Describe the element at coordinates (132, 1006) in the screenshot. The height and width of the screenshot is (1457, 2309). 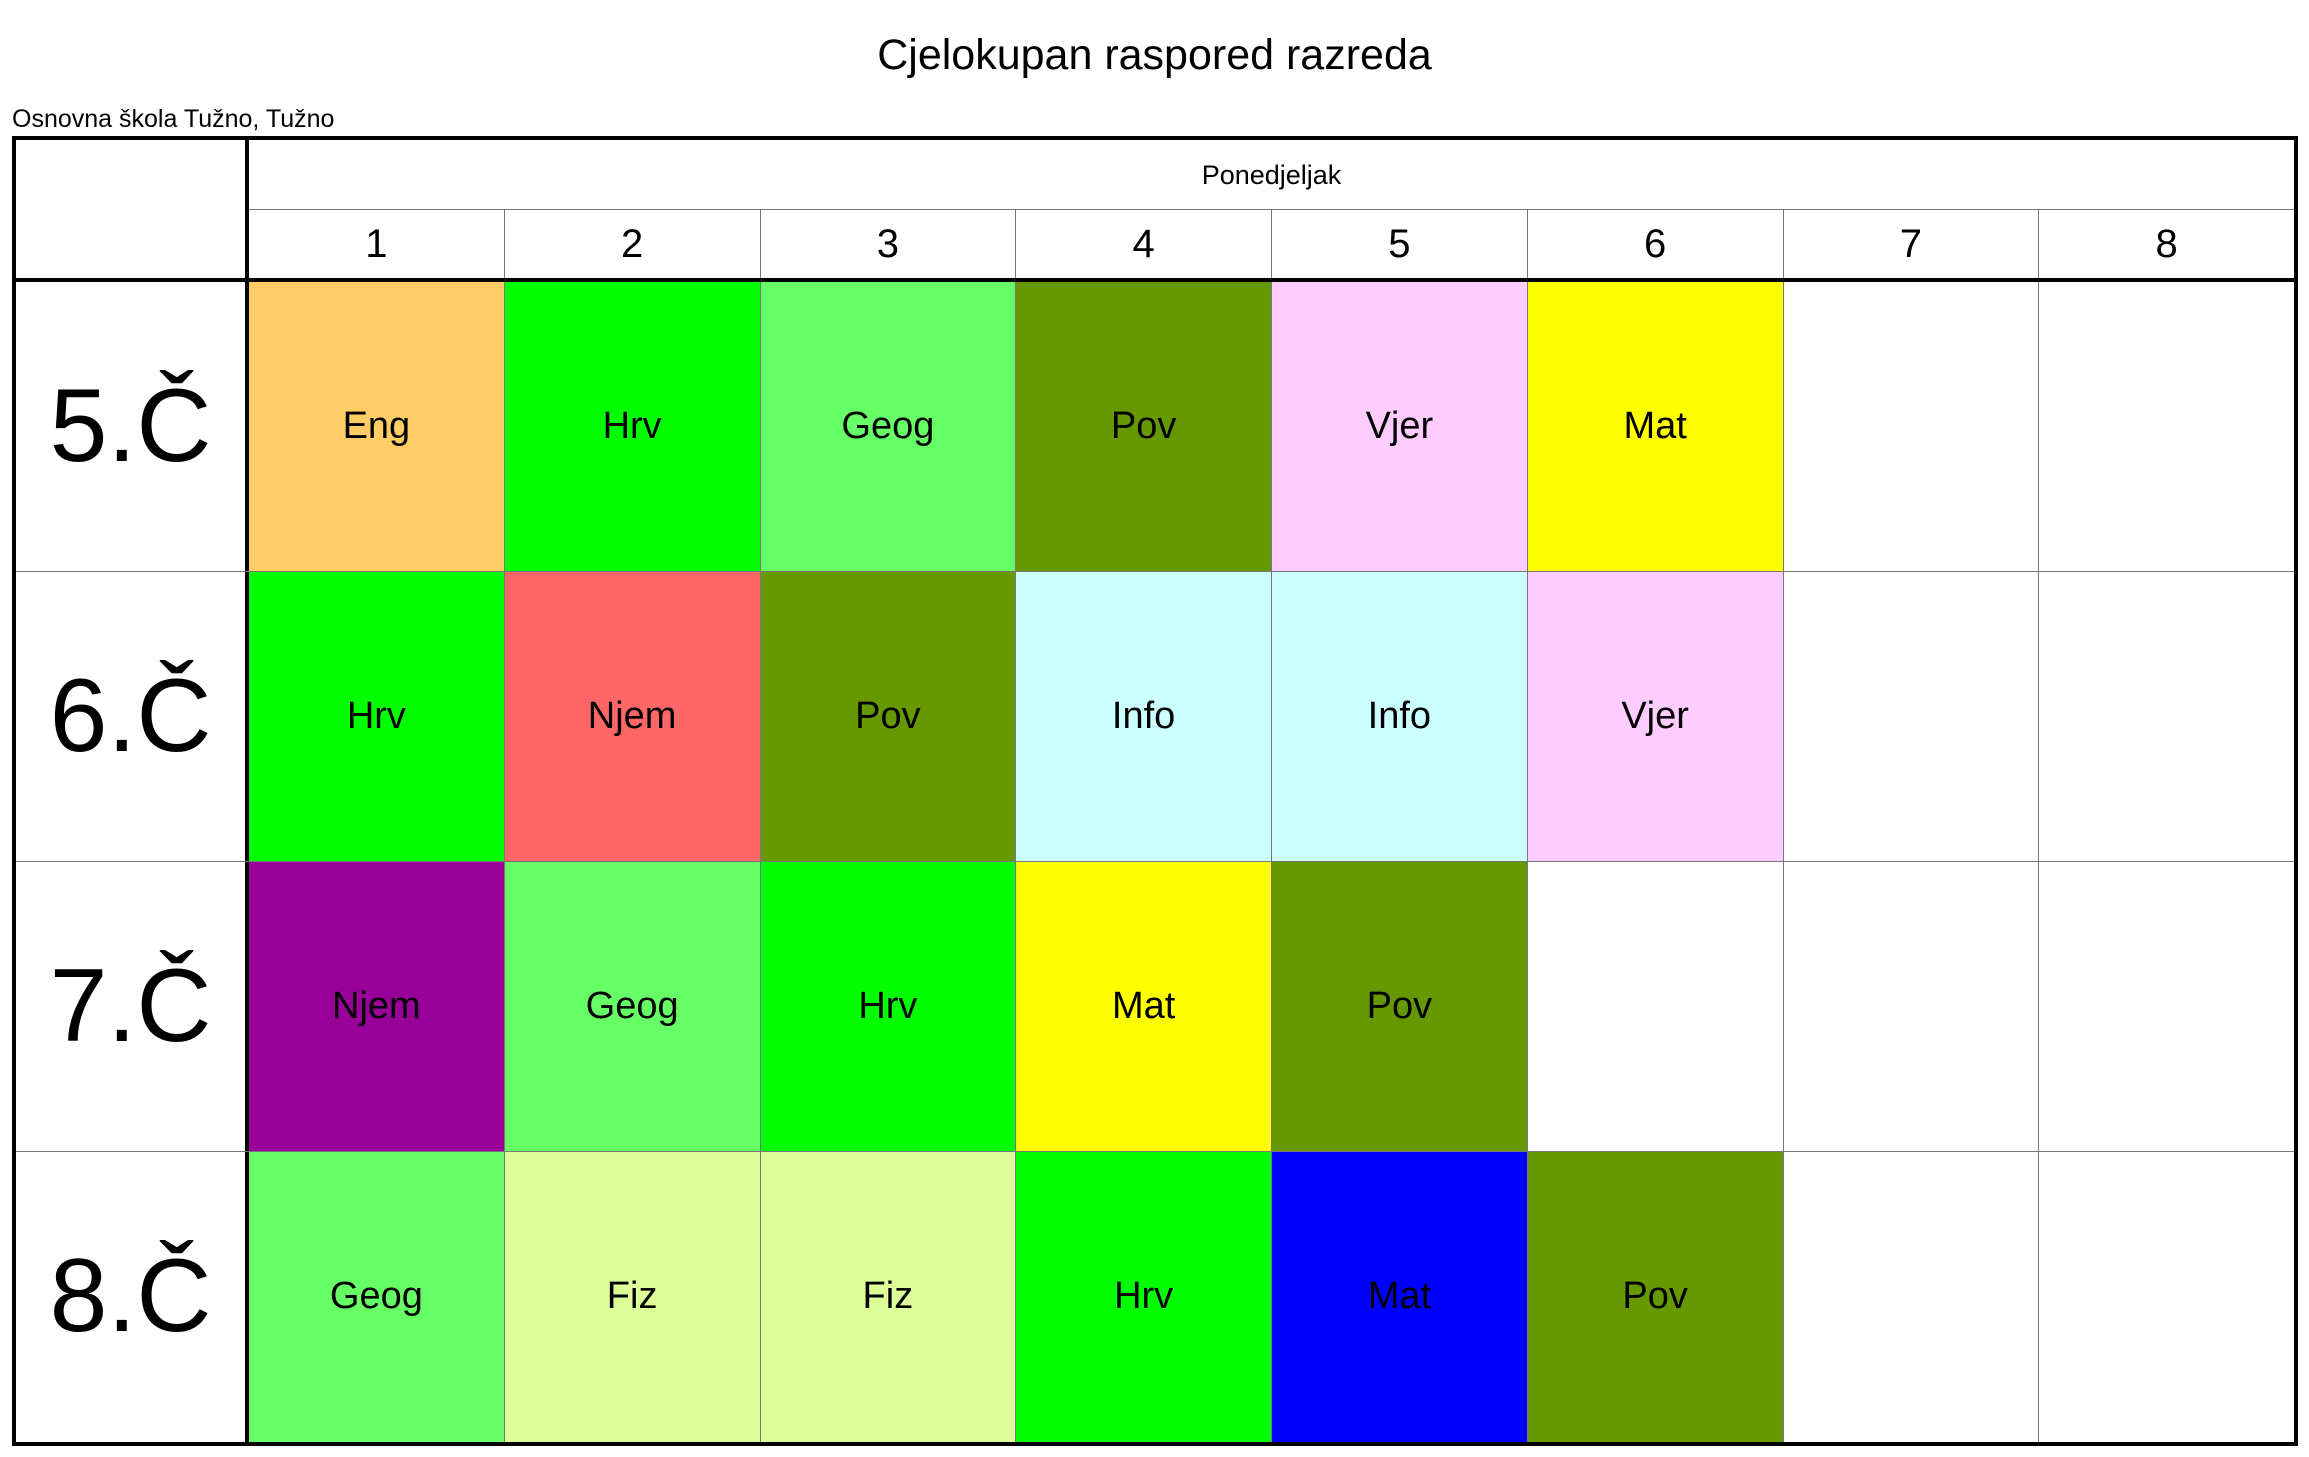
I see `class-label: 7.Č` at that location.